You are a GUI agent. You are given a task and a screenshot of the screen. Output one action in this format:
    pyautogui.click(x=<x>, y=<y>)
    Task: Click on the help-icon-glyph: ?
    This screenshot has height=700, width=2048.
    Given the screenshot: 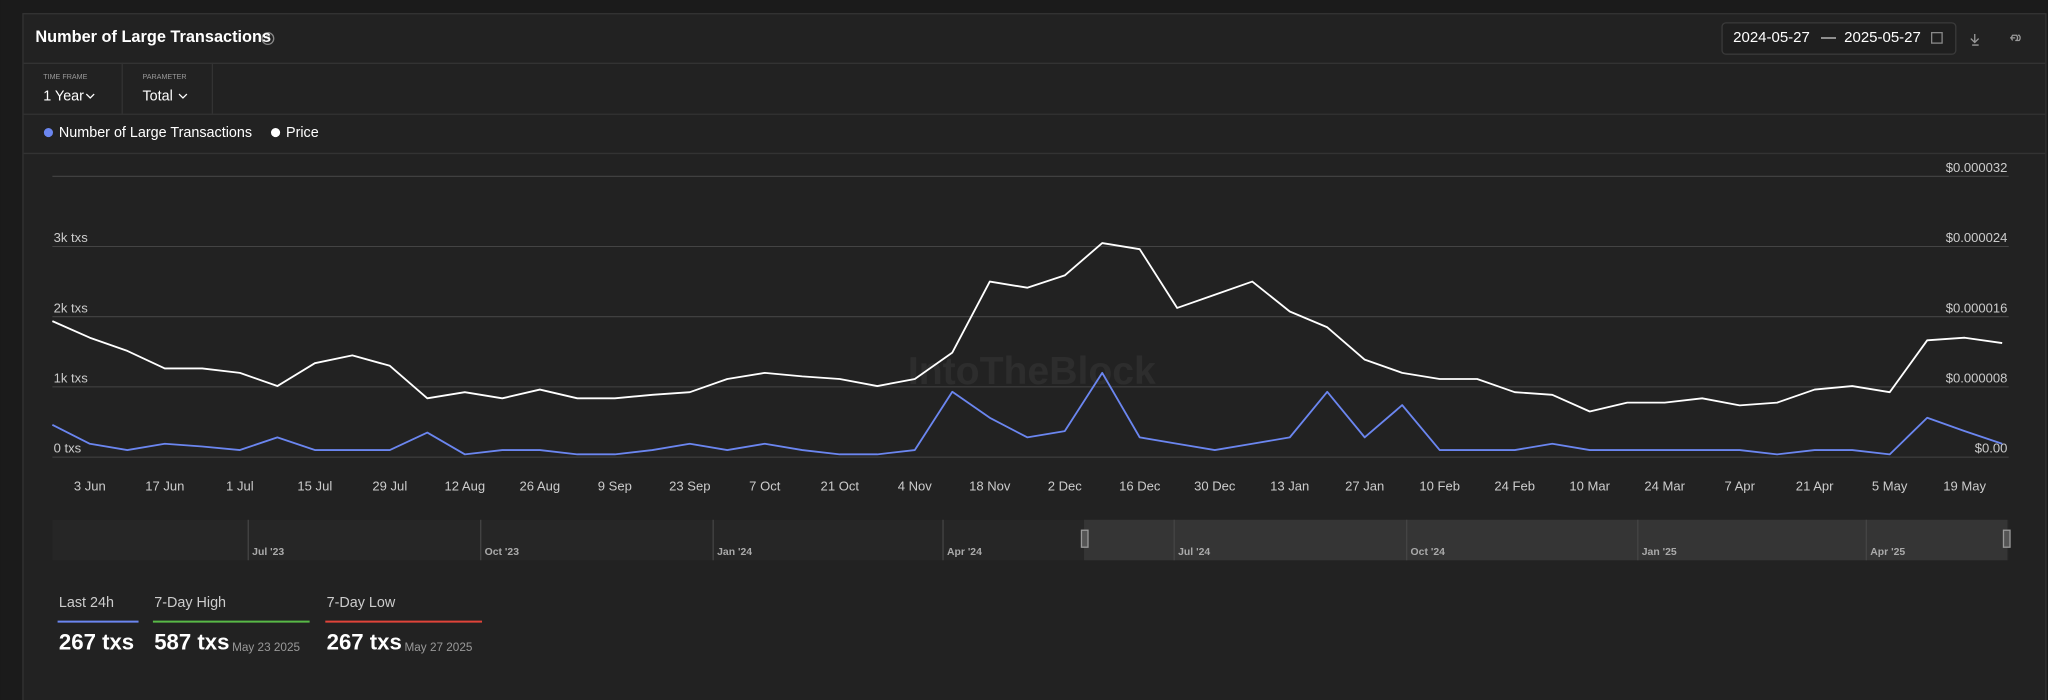 What is the action you would take?
    pyautogui.click(x=268, y=38)
    